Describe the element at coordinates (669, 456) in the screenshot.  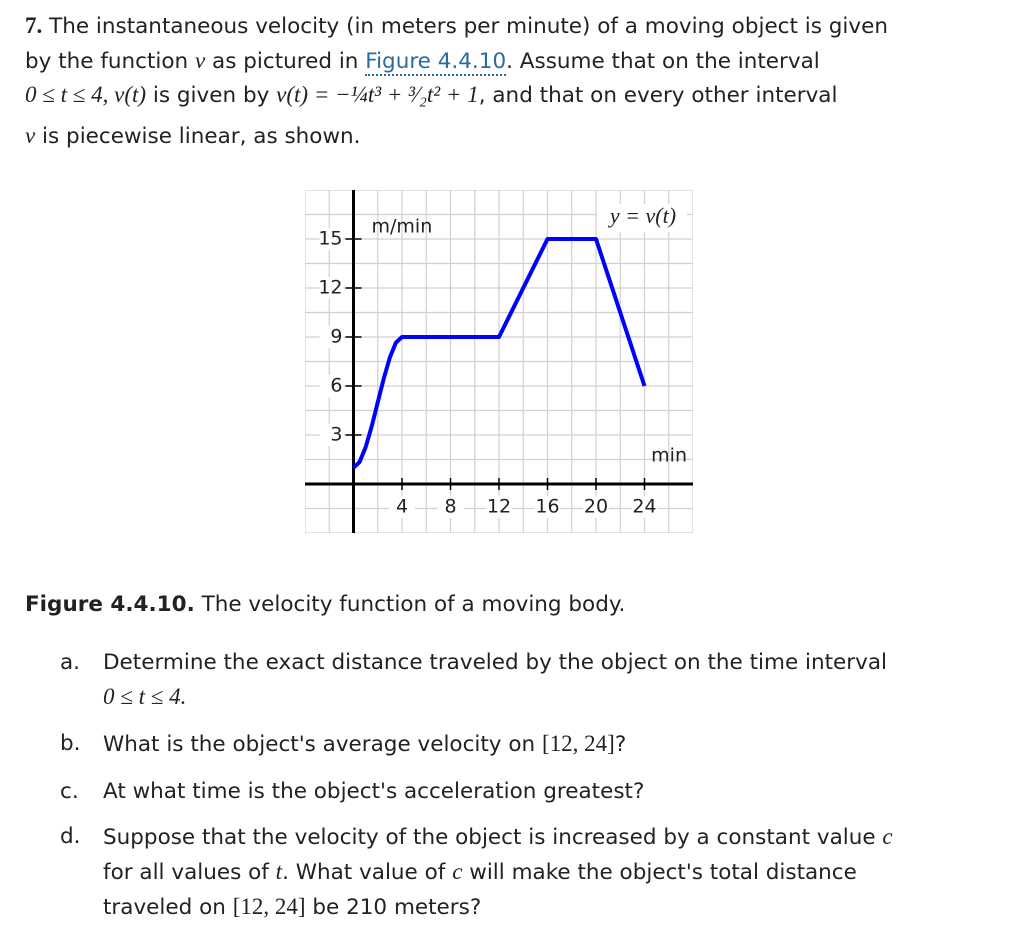
I see `x-axis-label: min` at that location.